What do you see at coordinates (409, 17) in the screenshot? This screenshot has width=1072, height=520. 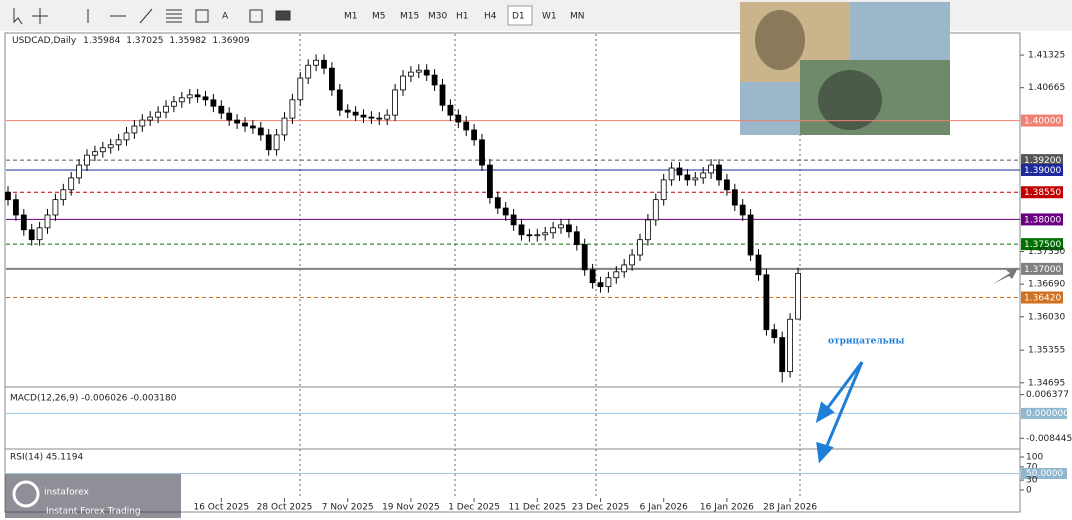 I see `timeframe-button: M15` at bounding box center [409, 17].